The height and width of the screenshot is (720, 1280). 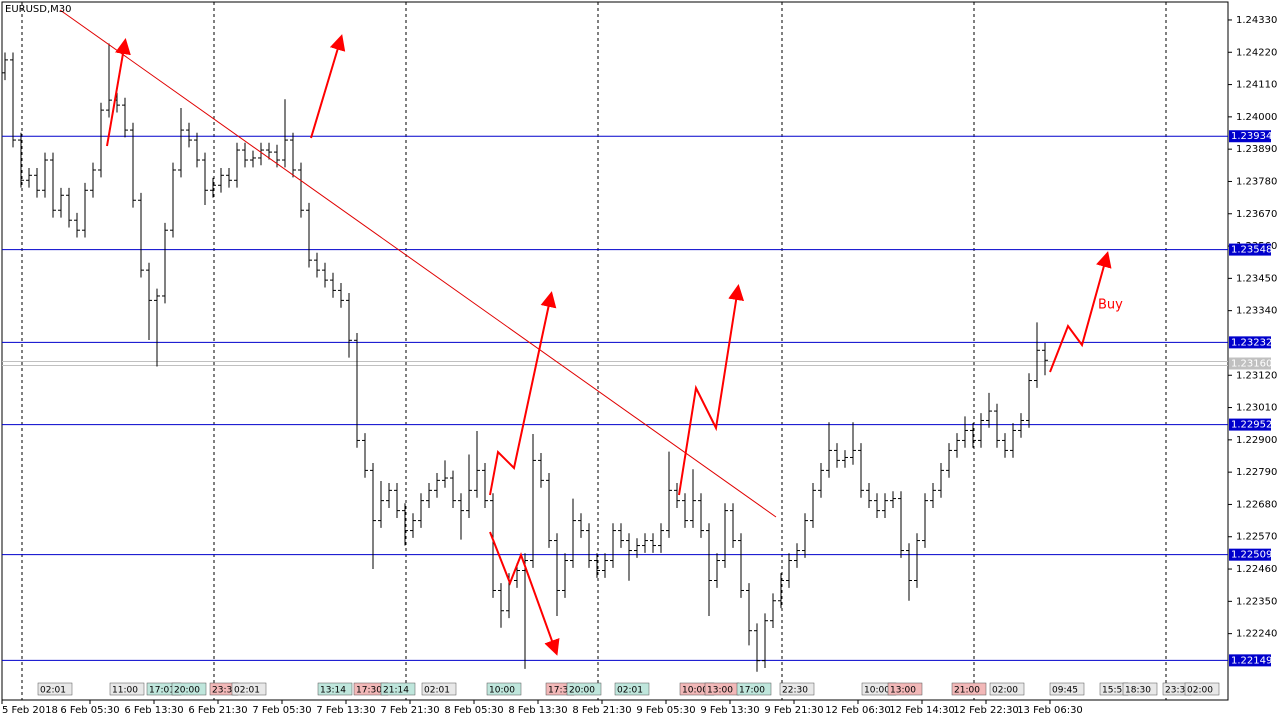 What do you see at coordinates (1256, 20) in the screenshot?
I see `y-tick-label: 1.24330` at bounding box center [1256, 20].